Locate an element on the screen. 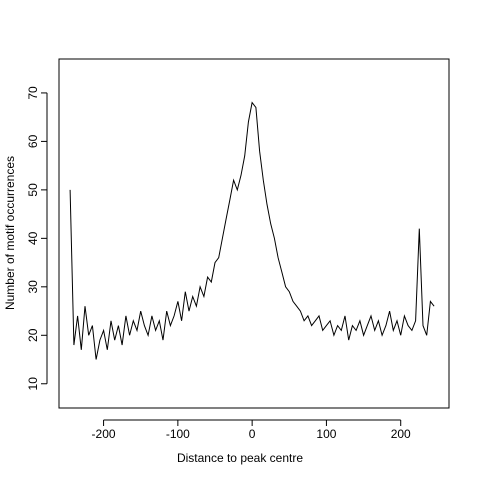 The height and width of the screenshot is (480, 480). y-tick-label: 20 is located at coordinates (33, 335).